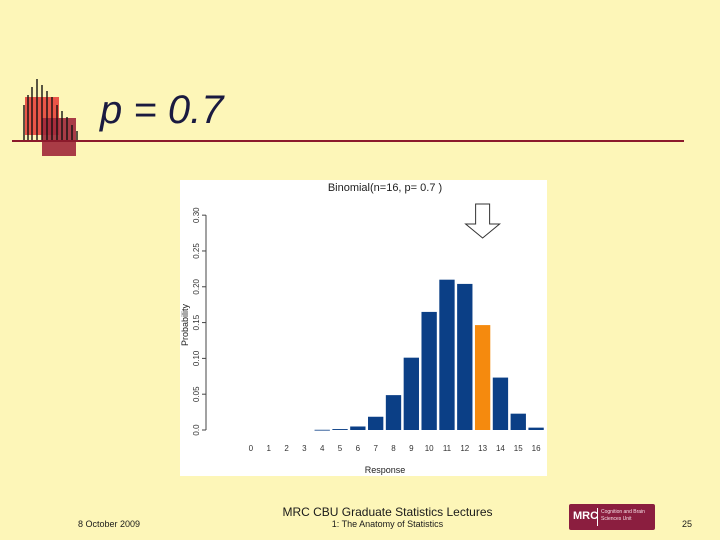  I want to click on x-tick-label-2: 2, so click(286, 448).